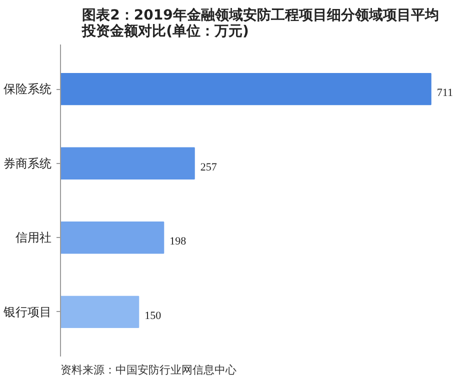  Describe the element at coordinates (27, 311) in the screenshot. I see `y-tick-label: 银行项目` at that location.